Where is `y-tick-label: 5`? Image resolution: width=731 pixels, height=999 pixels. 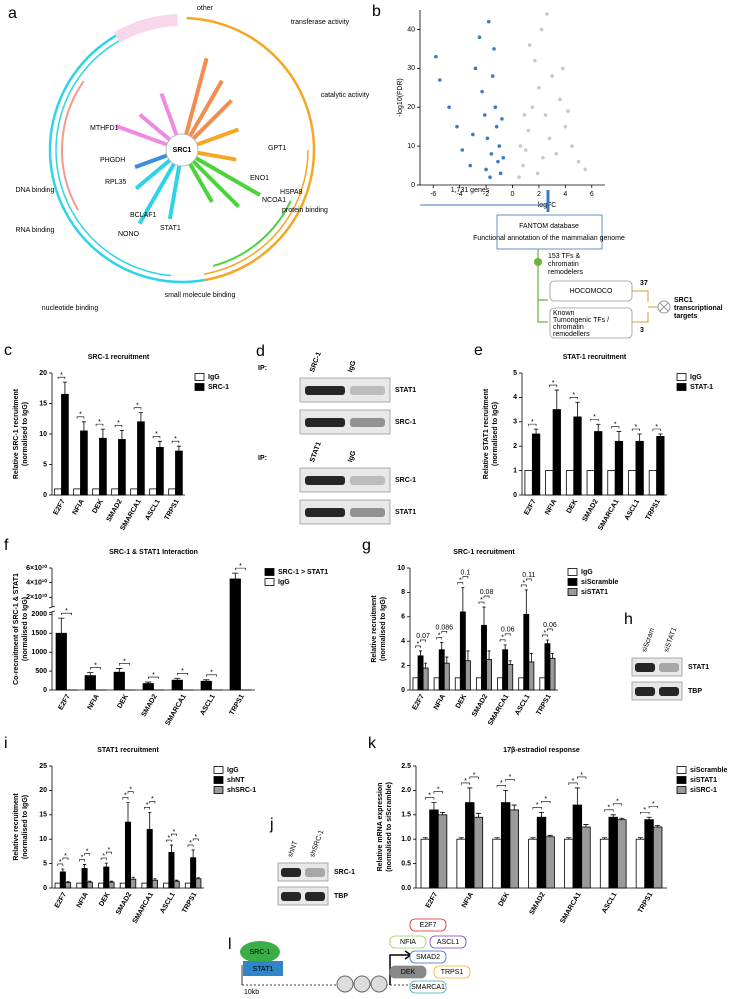 y-tick-label: 5 is located at coordinates (45, 464).